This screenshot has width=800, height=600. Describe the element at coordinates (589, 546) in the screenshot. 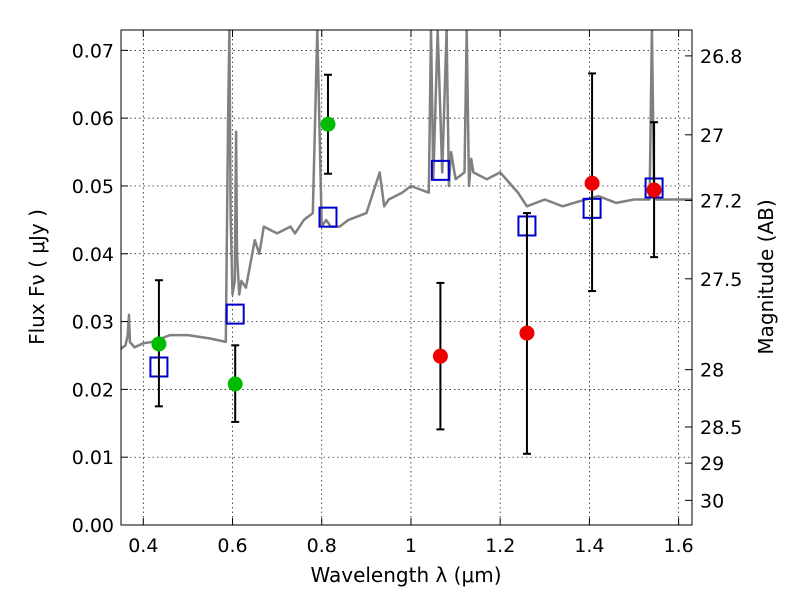

I see `x-tick-label: 1.4` at that location.